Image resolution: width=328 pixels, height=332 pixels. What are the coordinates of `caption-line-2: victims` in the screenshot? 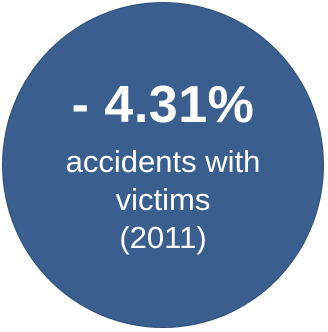 It's located at (163, 199).